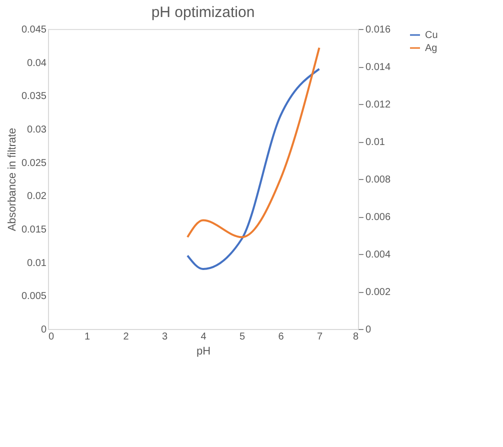 The width and height of the screenshot is (503, 447). I want to click on y-tick-label: 0.035, so click(34, 96).